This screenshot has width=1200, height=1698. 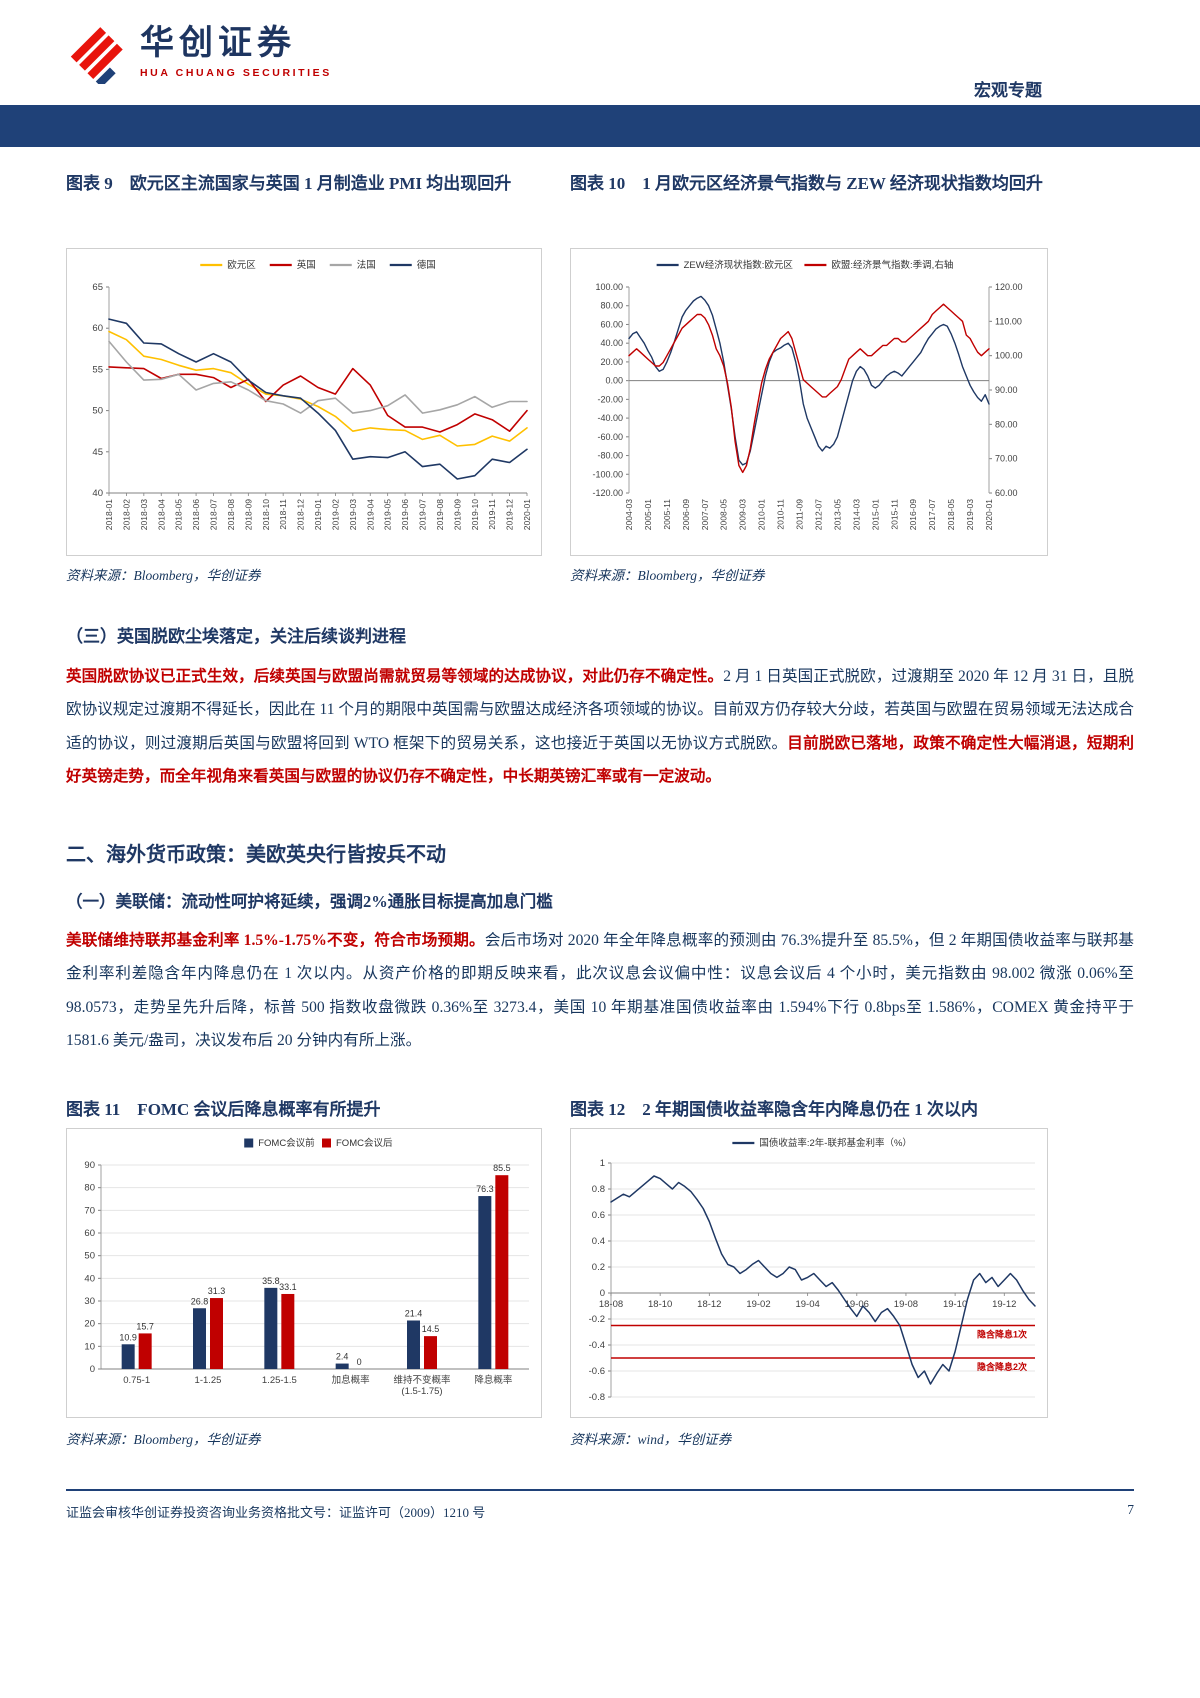 I want to click on figure12-caption: 图表 12 2 年期国债收益率隐含年内降息仍在 1 次以内, so click(x=774, y=1109).